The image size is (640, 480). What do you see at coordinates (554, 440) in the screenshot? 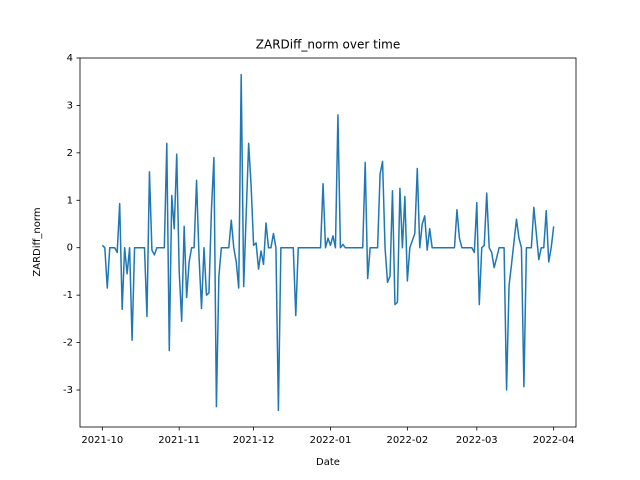
I see `x-tick-label: 2022-04` at bounding box center [554, 440].